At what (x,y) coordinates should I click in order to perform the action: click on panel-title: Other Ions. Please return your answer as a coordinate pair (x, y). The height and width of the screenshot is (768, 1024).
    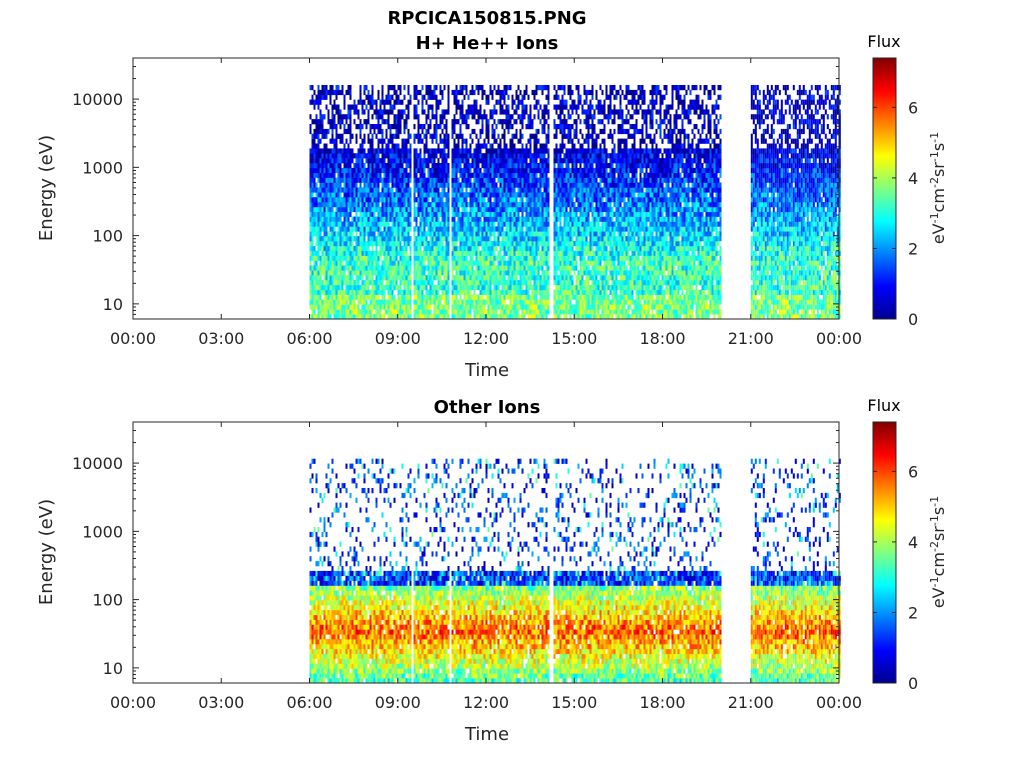
    Looking at the image, I should click on (487, 407).